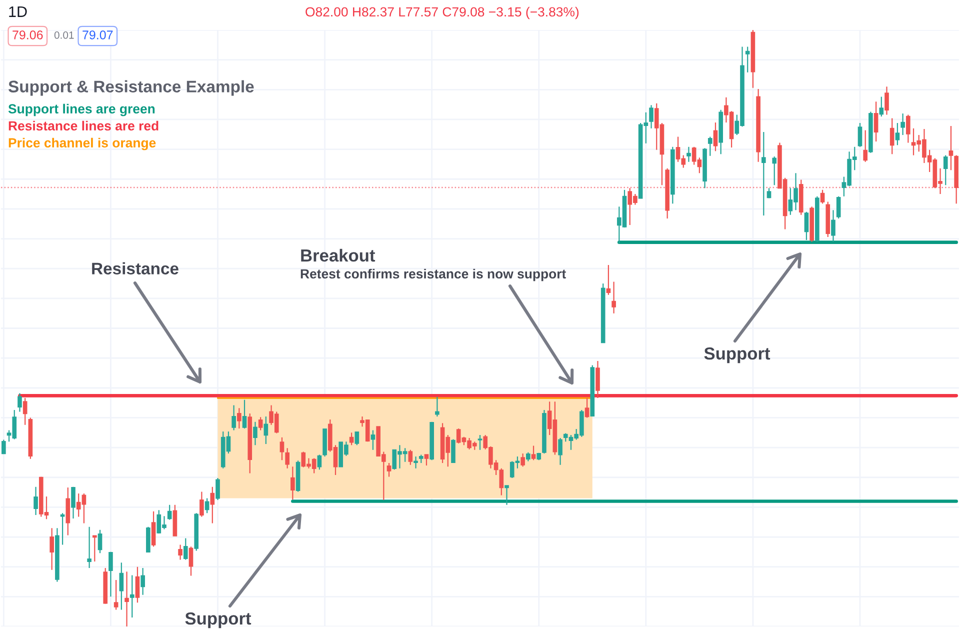 This screenshot has height=640, width=960. Describe the element at coordinates (433, 275) in the screenshot. I see `annotation: Retest confirms resistance is now support` at that location.